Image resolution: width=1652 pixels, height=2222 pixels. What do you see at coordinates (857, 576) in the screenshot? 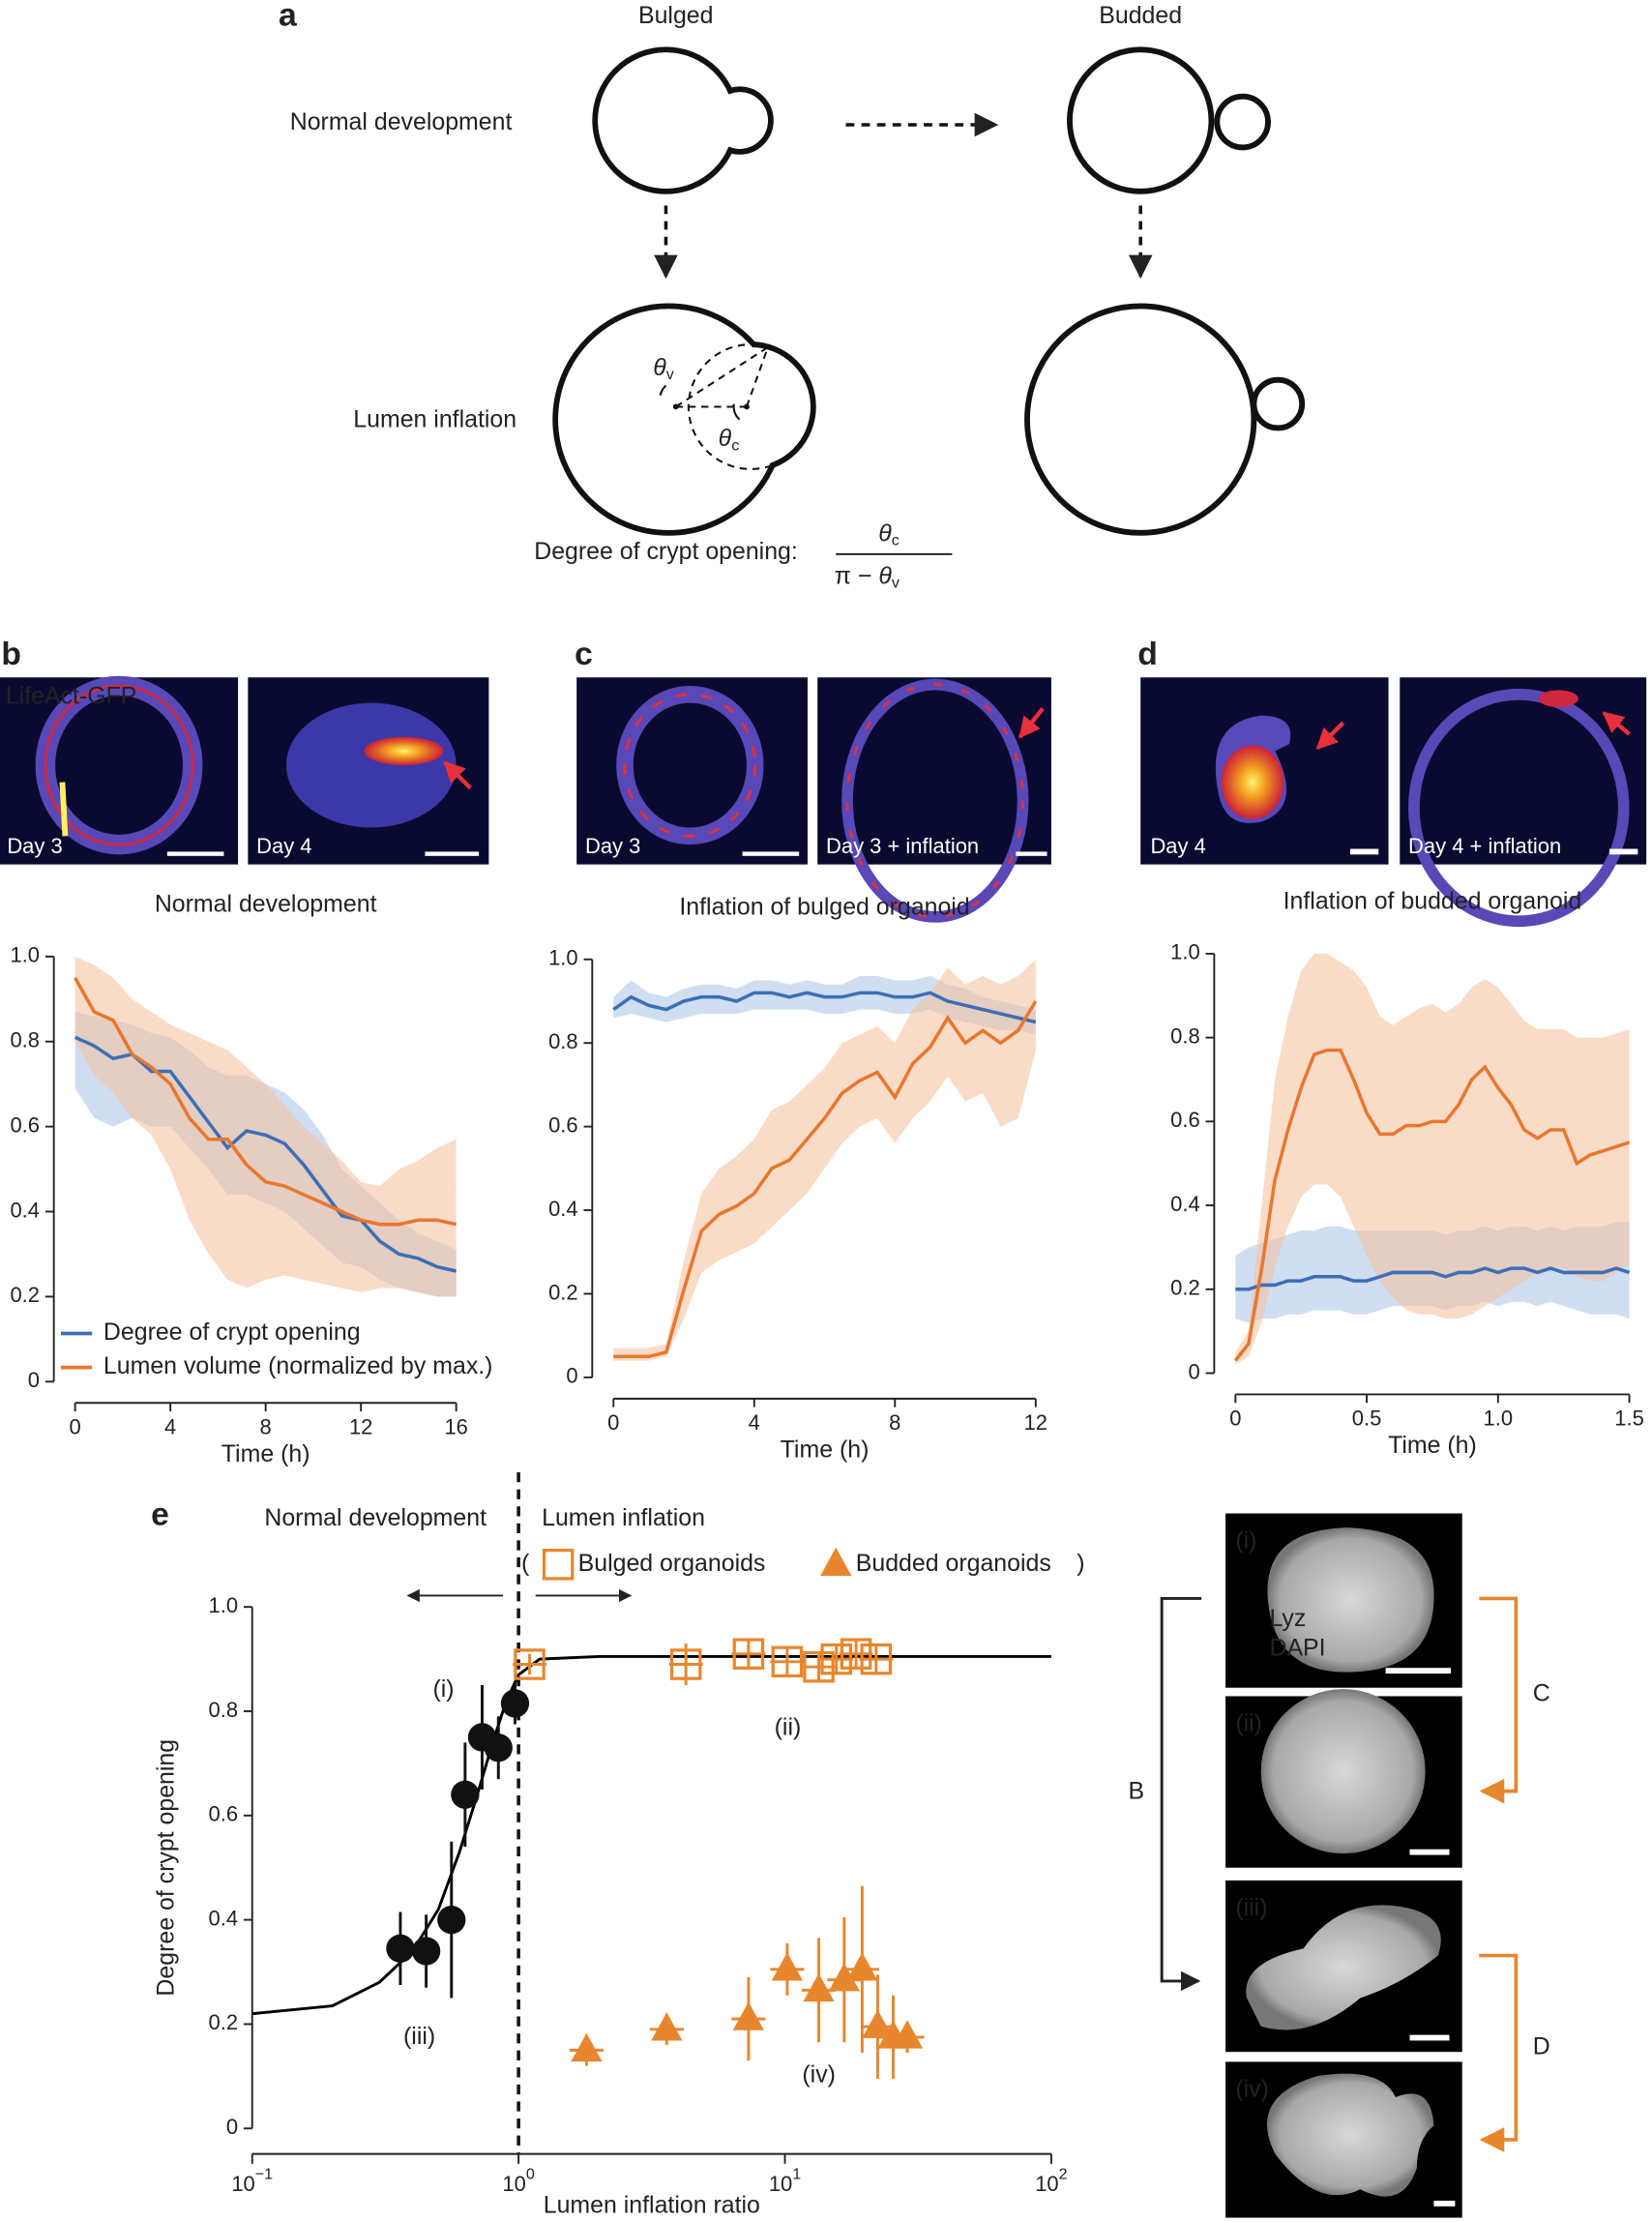
I see `prefix: π −` at bounding box center [857, 576].